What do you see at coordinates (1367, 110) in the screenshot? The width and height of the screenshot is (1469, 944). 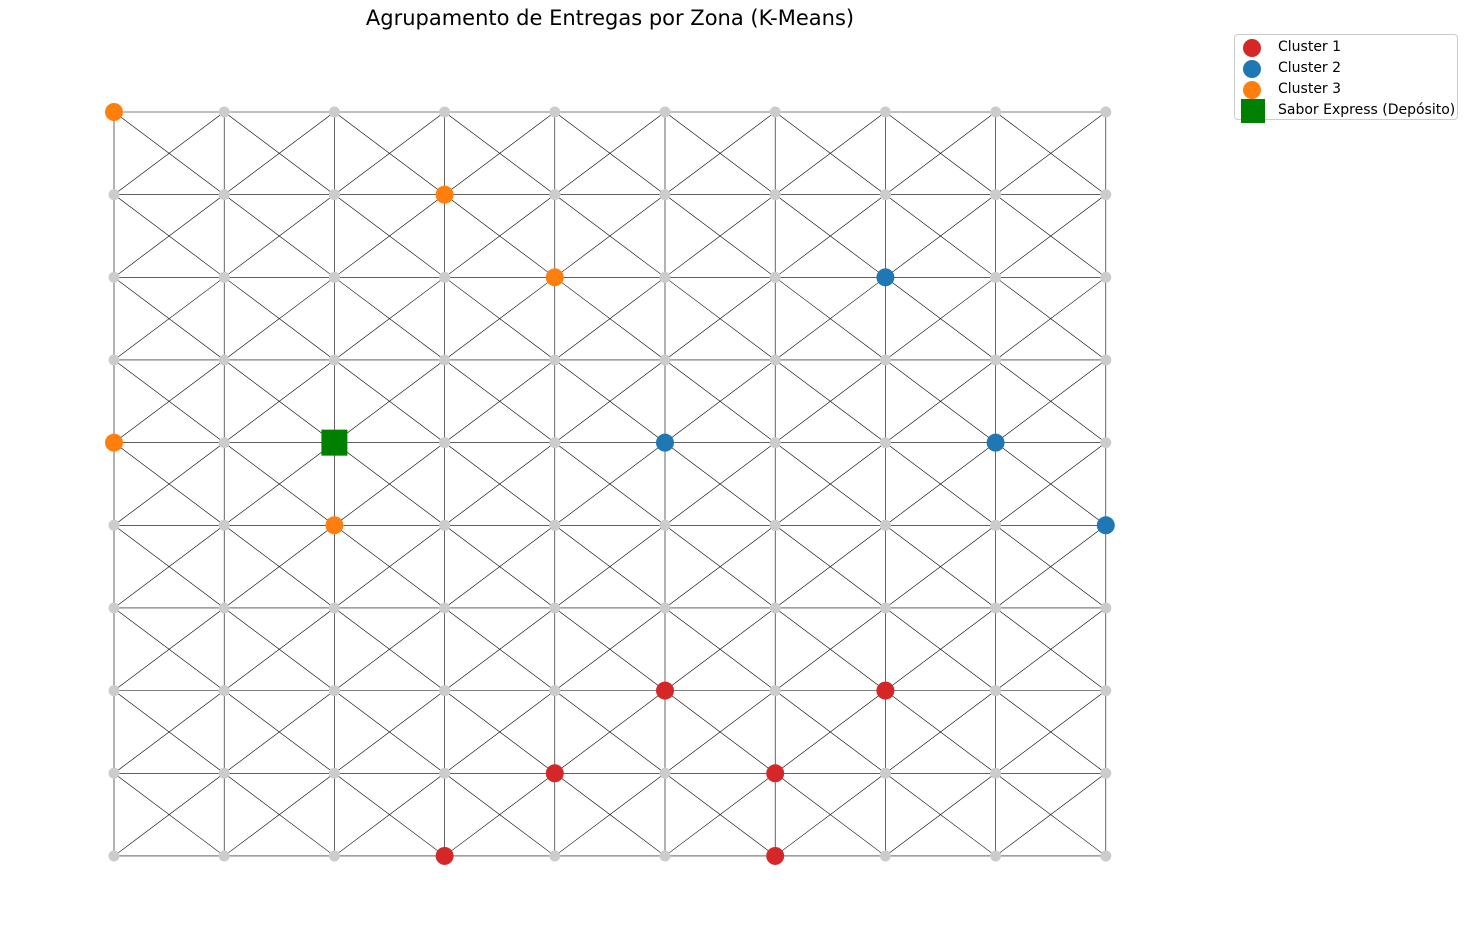 I see `legend-label: Sabor Express (Depósito)` at bounding box center [1367, 110].